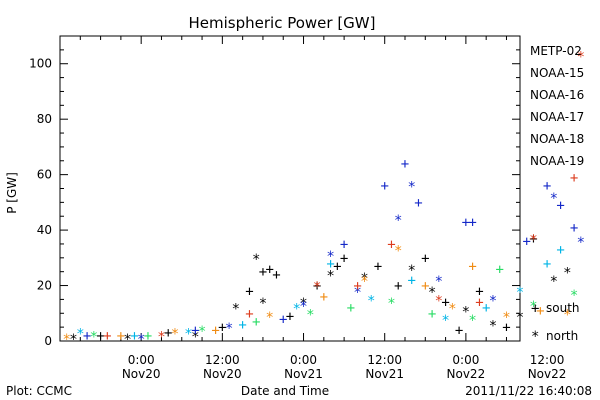 The image size is (600, 400). I want to click on x-axis-label: Date and Time, so click(285, 391).